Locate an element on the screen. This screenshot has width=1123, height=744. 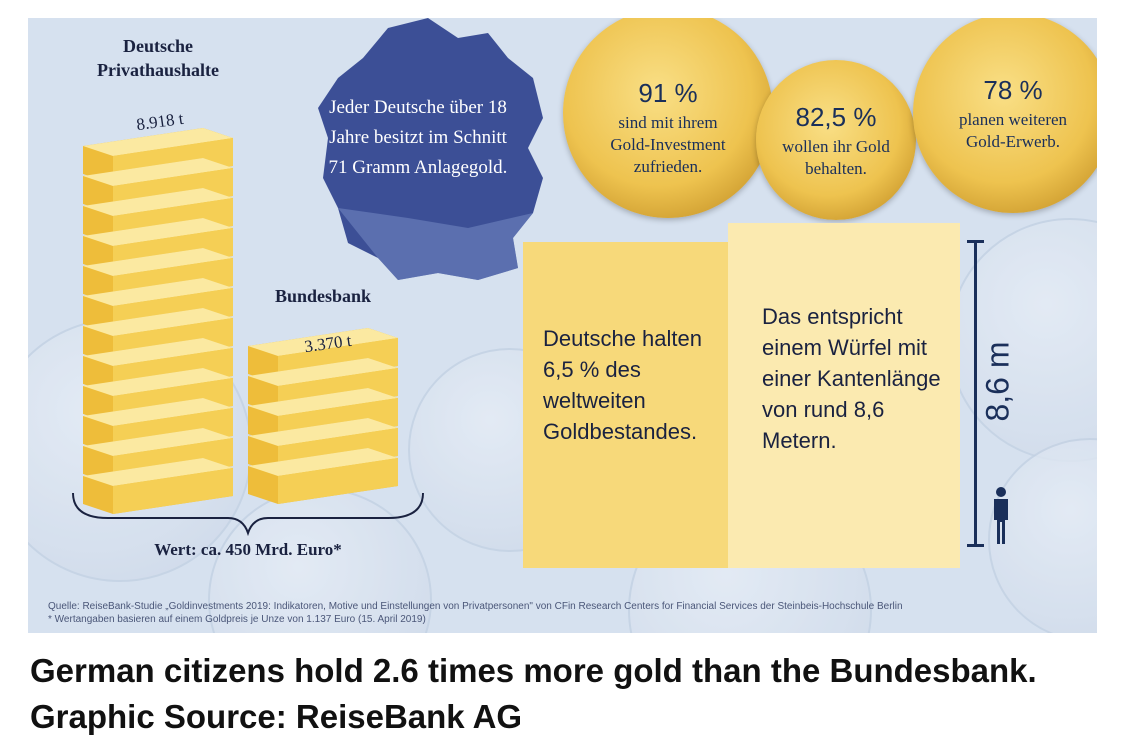
coin-percent: 78 % is located at coordinates (1013, 90).